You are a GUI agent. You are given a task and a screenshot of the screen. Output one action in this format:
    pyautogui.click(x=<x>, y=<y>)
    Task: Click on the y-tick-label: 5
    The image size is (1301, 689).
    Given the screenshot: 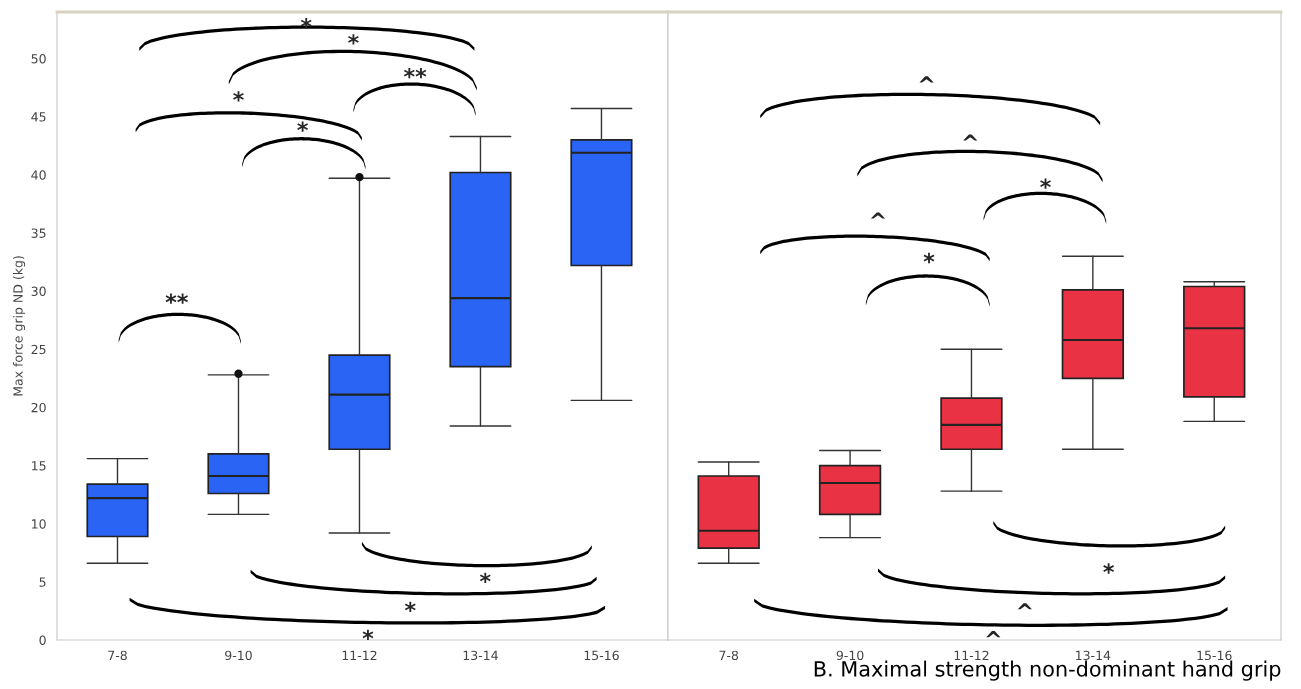 What is the action you would take?
    pyautogui.click(x=42, y=582)
    